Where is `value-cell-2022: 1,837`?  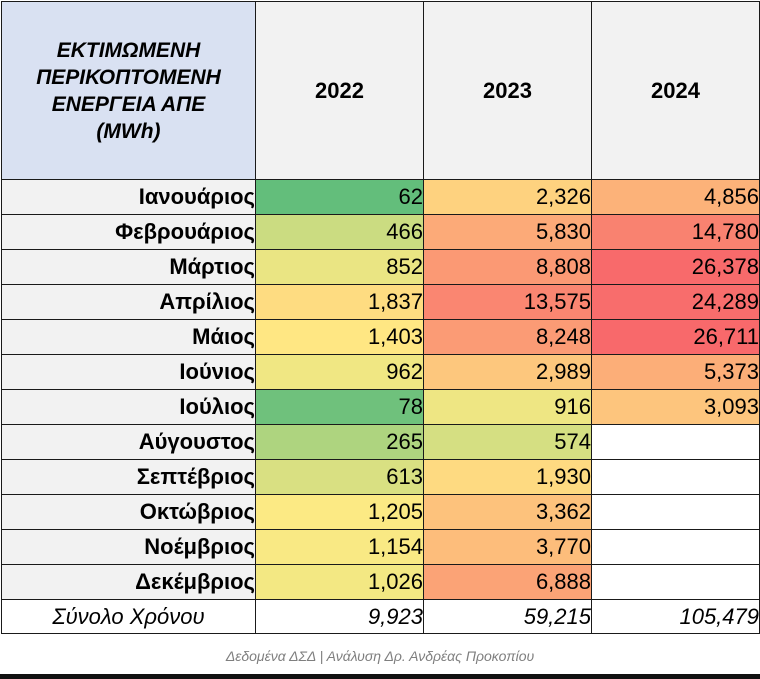 value-cell-2022: 1,837 is located at coordinates (339, 302).